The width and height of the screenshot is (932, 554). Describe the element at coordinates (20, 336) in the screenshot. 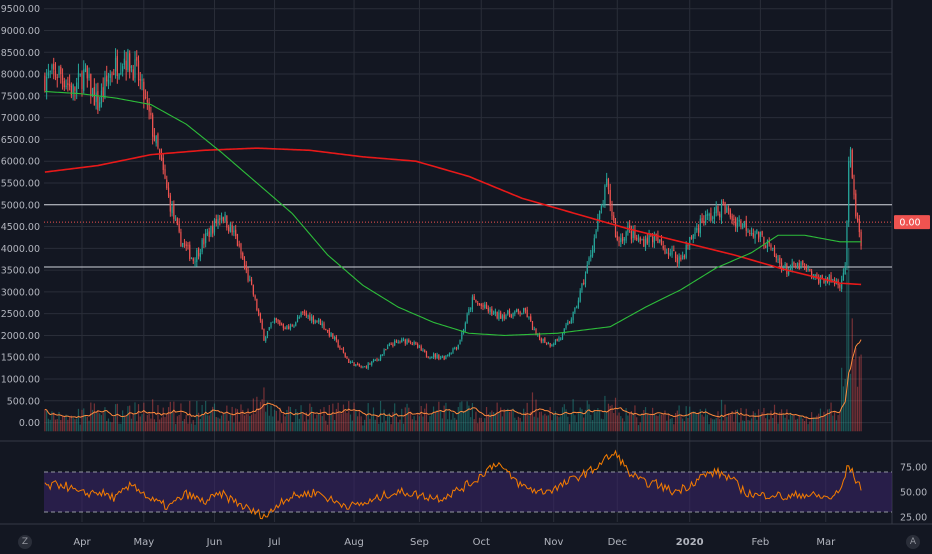

I see `price-axis-label: 2000.00` at that location.